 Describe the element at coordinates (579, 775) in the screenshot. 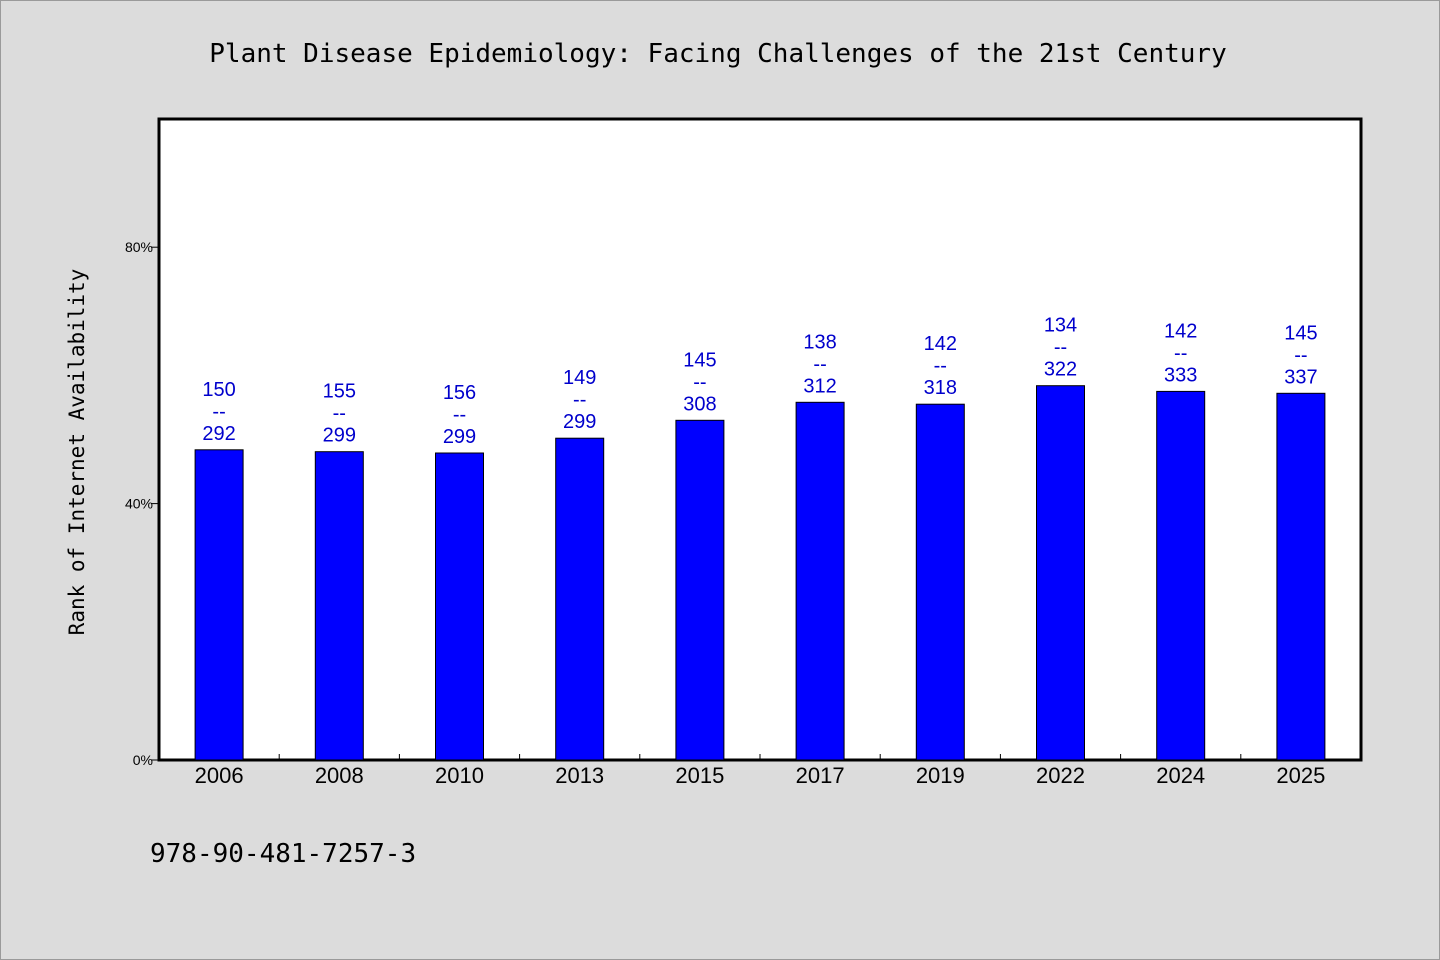

I see `x-tick-label-2013: 2013` at that location.